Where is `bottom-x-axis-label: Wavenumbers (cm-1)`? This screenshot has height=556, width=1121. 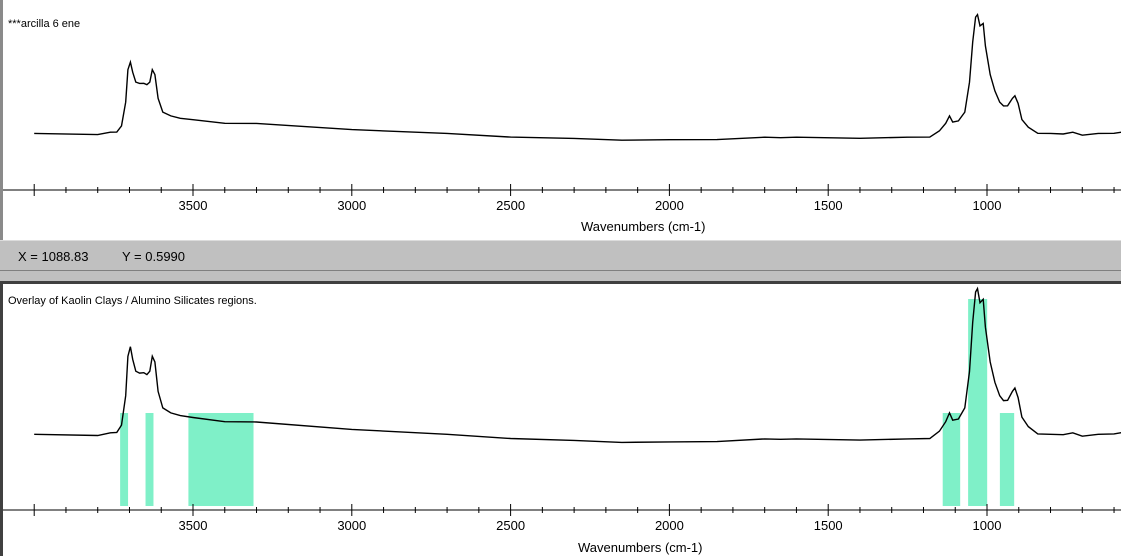 bottom-x-axis-label: Wavenumbers (cm-1) is located at coordinates (640, 547).